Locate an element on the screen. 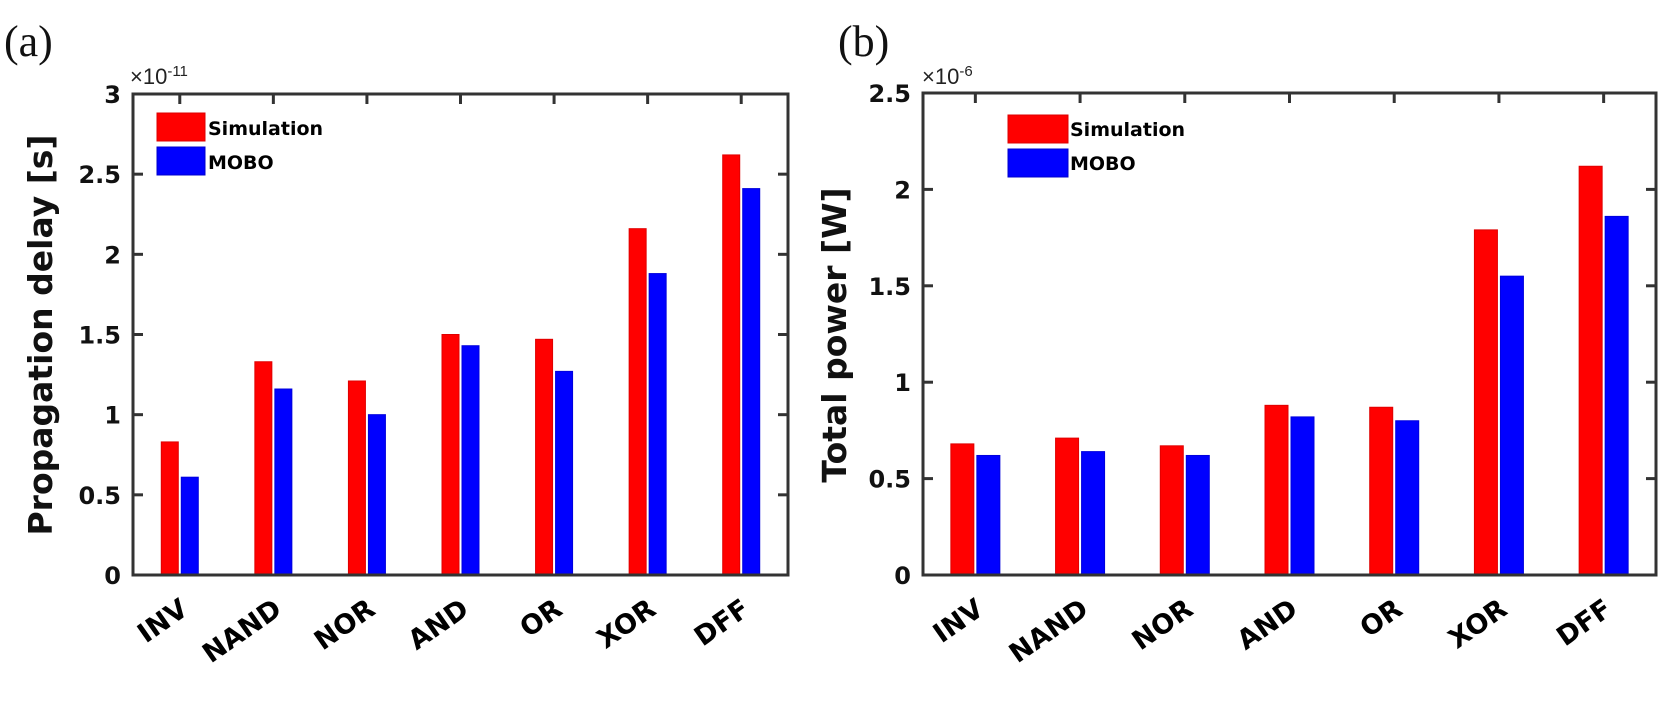 This screenshot has height=720, width=1664. y-tick-label-a: 1.5 is located at coordinates (99, 336).